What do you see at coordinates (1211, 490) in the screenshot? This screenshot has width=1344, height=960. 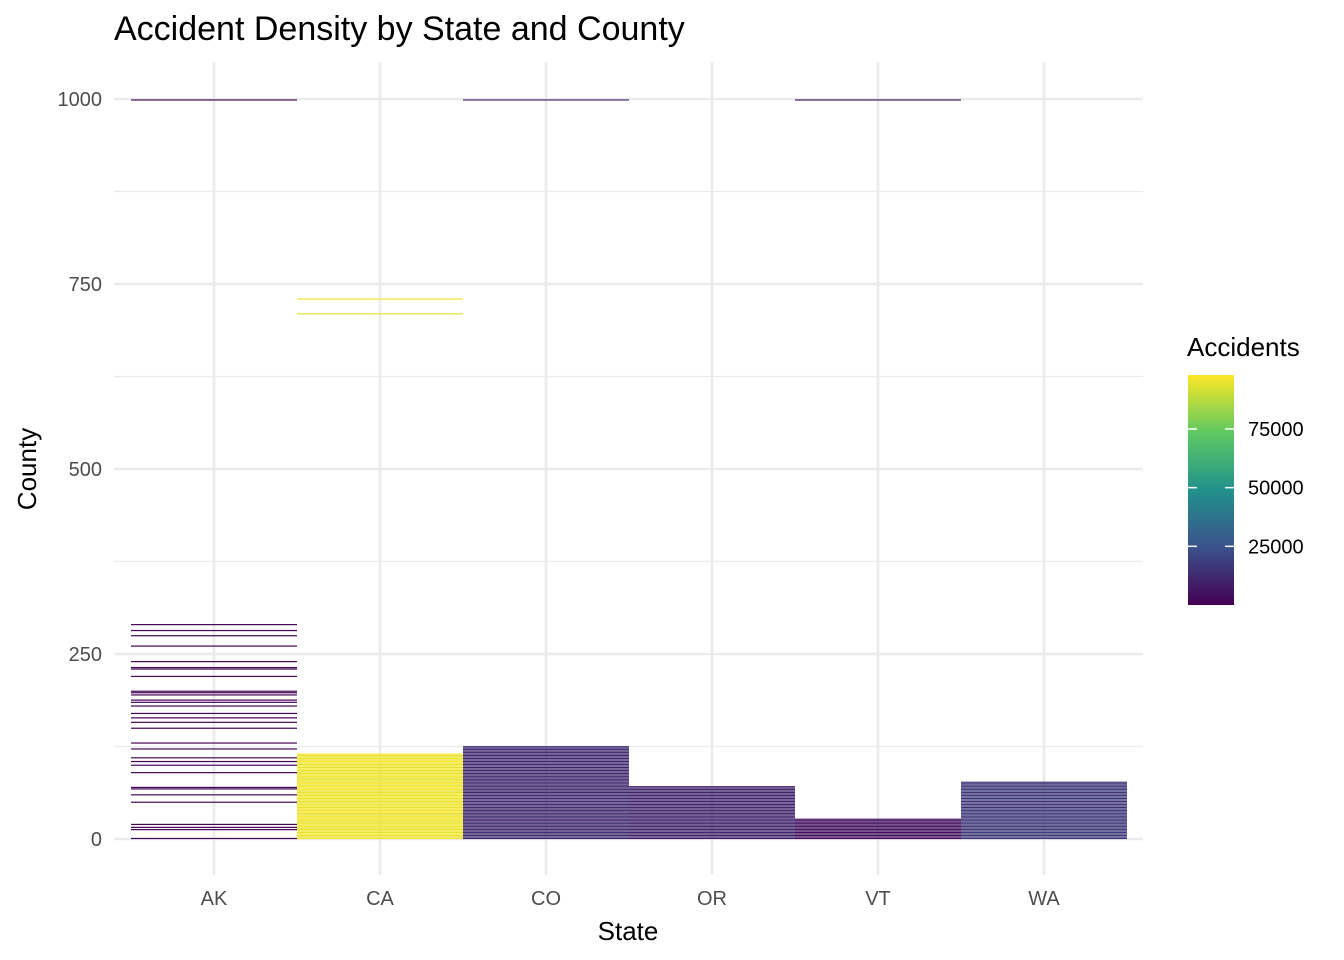 I see `legend-colorbar` at bounding box center [1211, 490].